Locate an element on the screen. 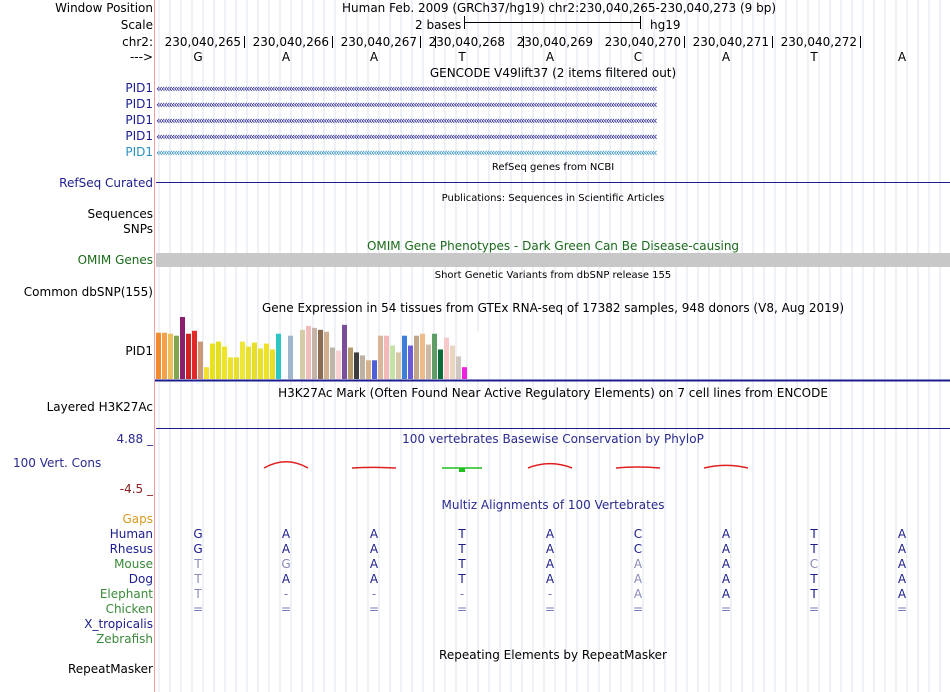 The height and width of the screenshot is (692, 950). conservation-negative-mark is located at coordinates (462, 470).